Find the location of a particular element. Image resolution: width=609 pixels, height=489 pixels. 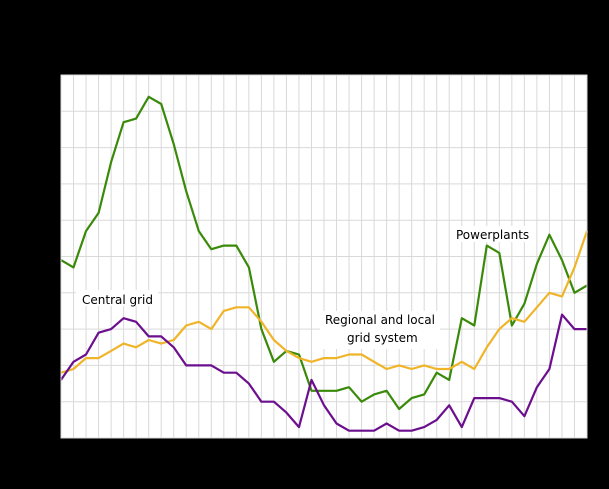

annotation-powerplants: Powerplants is located at coordinates (492, 235).